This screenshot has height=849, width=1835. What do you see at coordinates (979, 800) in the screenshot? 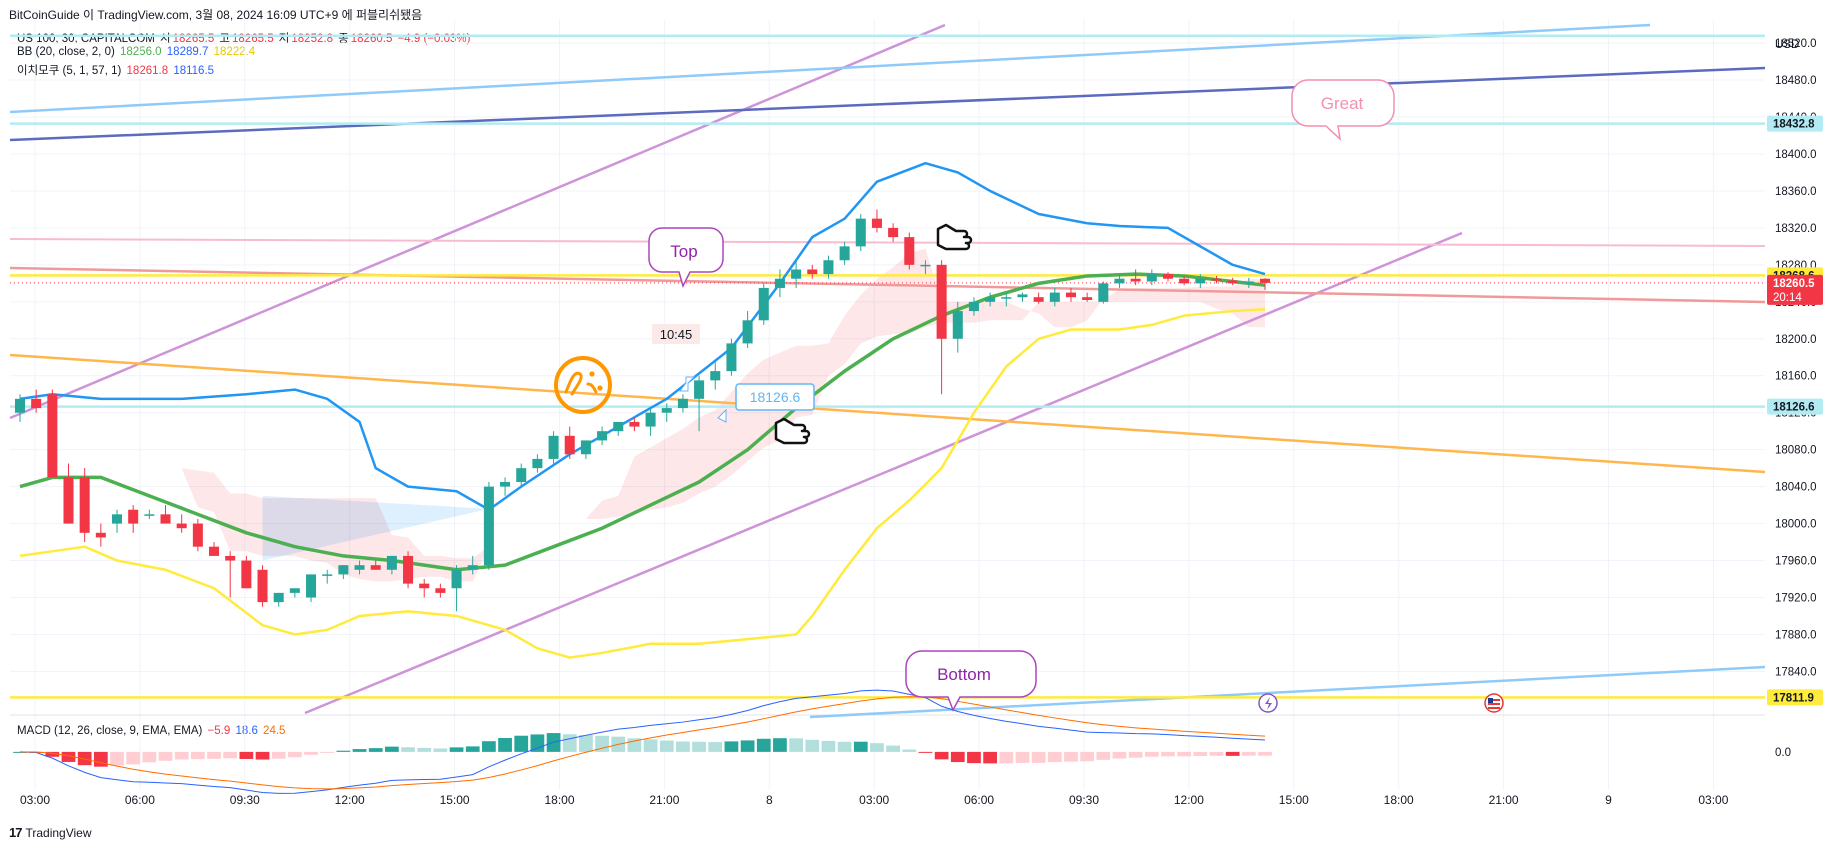
I see `time-tick-label: 06:00` at bounding box center [979, 800].